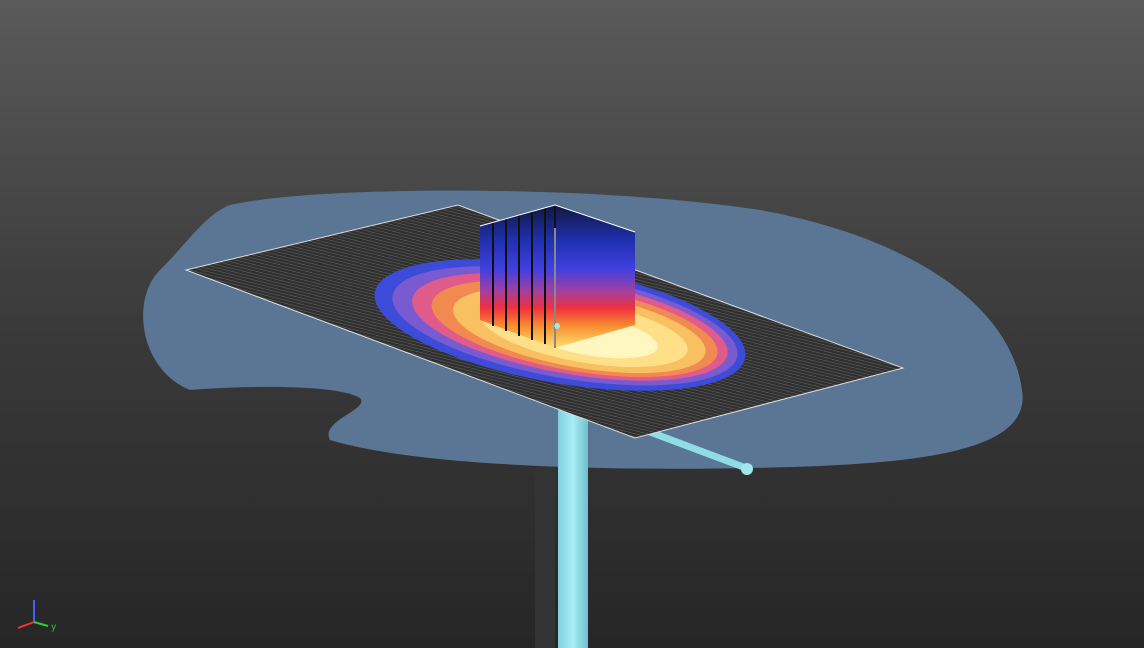  What do you see at coordinates (698, 450) in the screenshot?
I see `branch-pipe` at bounding box center [698, 450].